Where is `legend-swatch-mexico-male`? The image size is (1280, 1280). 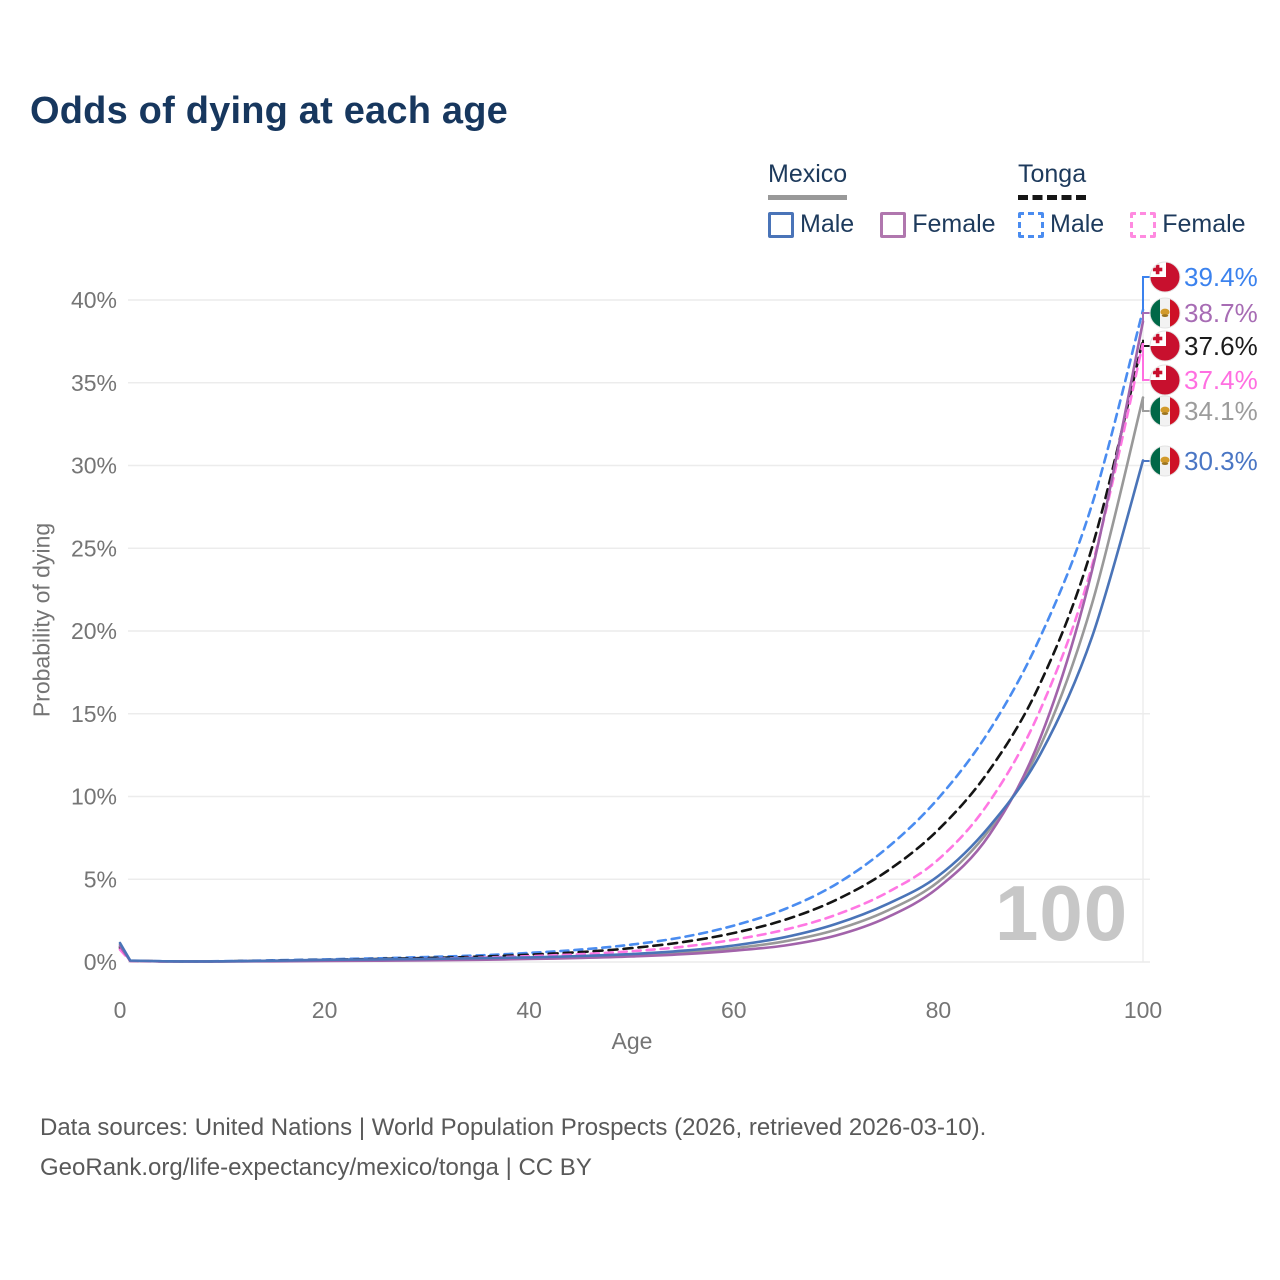 legend-swatch-mexico-male is located at coordinates (781, 224).